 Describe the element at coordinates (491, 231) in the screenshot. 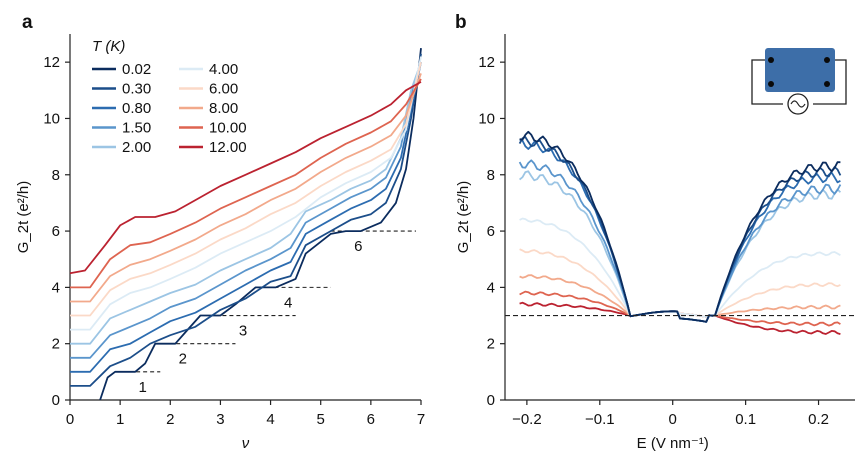

I see `y-tick-label-b: 6` at that location.